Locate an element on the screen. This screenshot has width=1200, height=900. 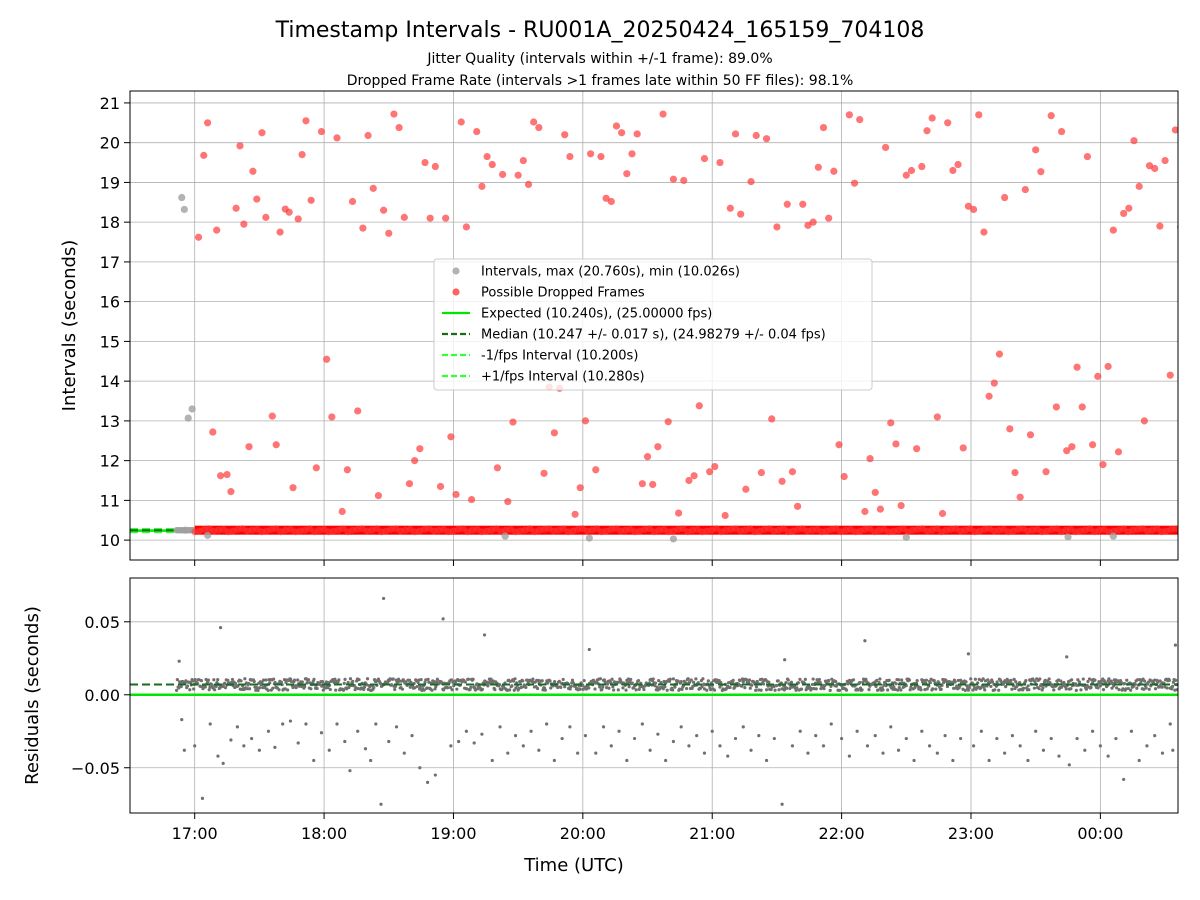
residuals-xtick-label: 20:00 is located at coordinates (583, 833).